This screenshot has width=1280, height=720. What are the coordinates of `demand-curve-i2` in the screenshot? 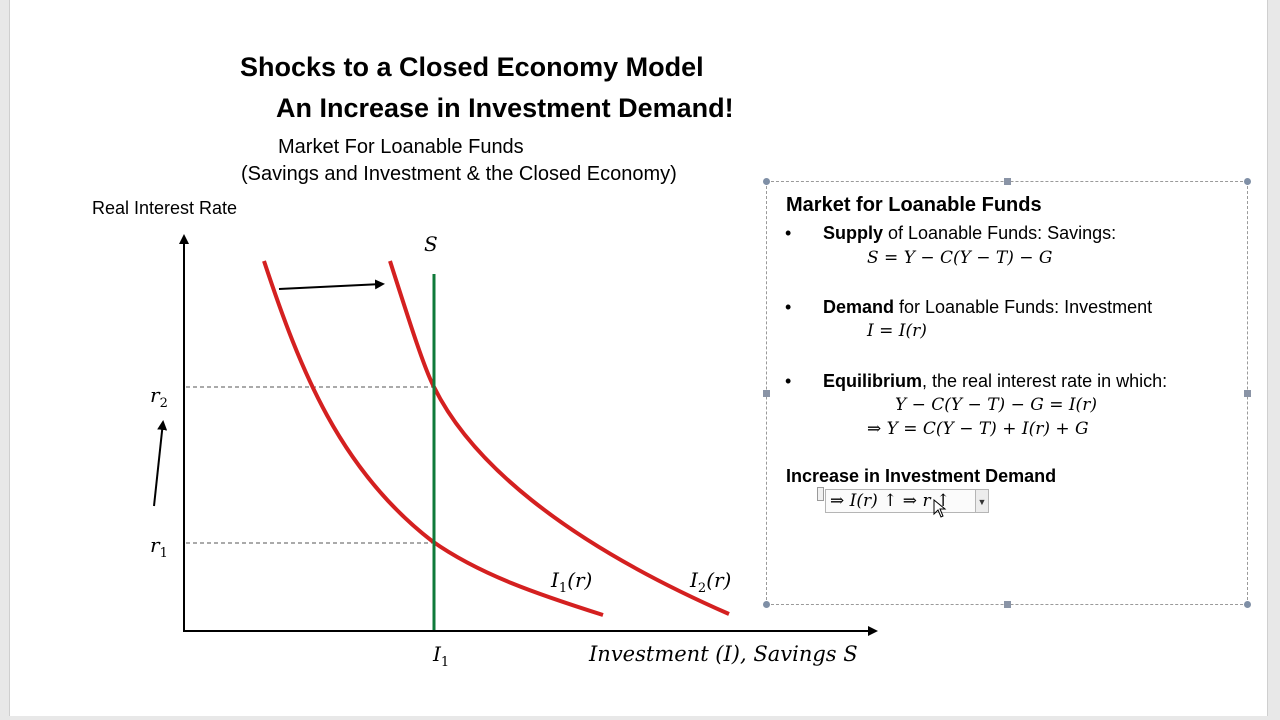 It's located at (559, 438).